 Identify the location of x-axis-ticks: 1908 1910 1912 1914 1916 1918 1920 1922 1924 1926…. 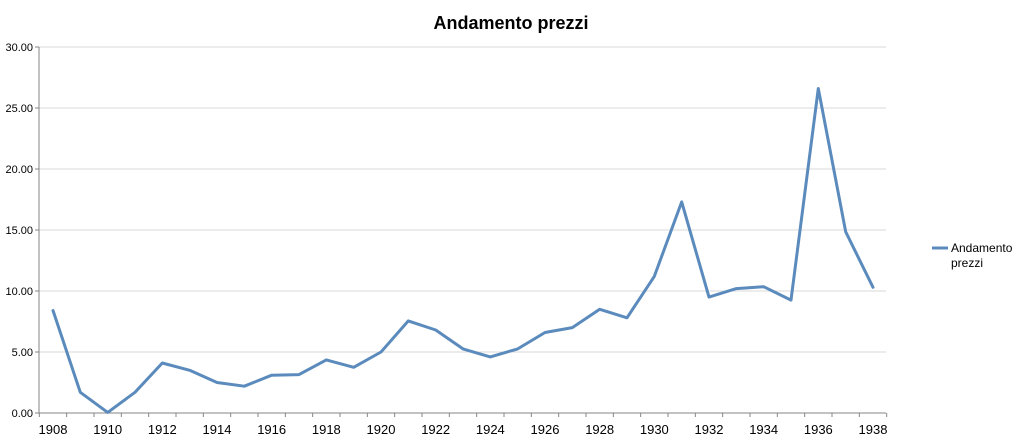
(463, 425).